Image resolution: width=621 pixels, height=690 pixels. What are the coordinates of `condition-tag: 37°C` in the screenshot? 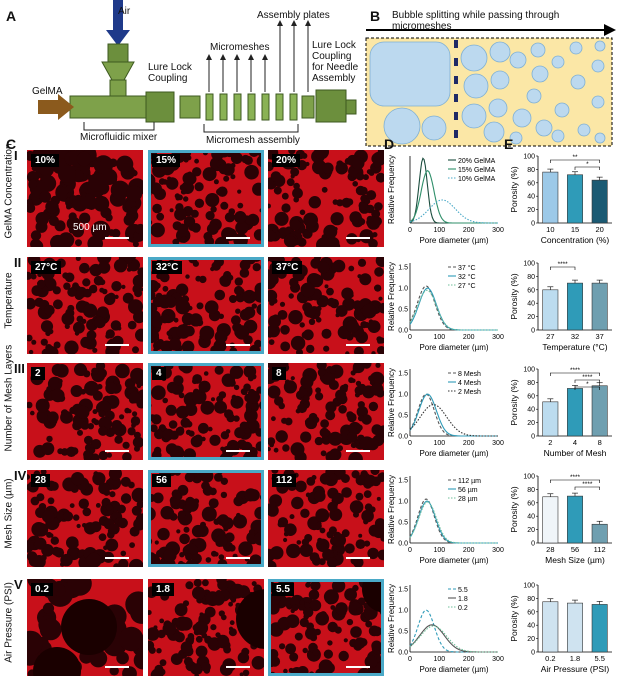 It's located at (287, 267).